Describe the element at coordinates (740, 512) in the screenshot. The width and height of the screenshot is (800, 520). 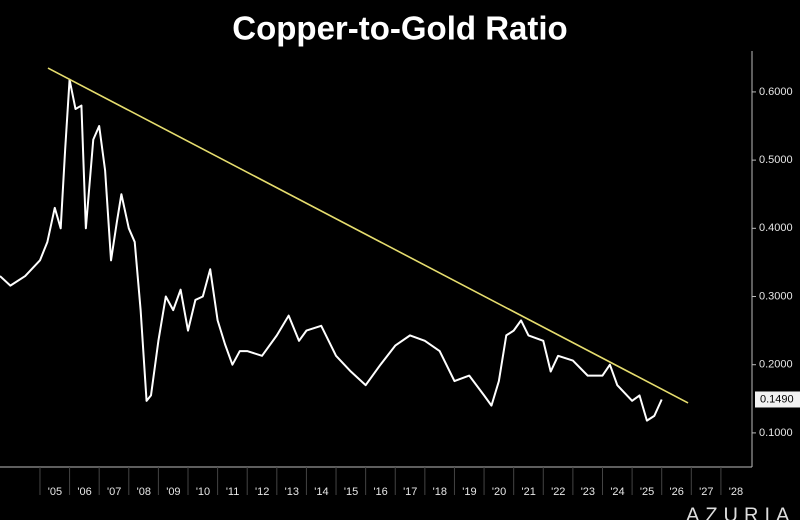
I see `watermark: AZURIA` at that location.